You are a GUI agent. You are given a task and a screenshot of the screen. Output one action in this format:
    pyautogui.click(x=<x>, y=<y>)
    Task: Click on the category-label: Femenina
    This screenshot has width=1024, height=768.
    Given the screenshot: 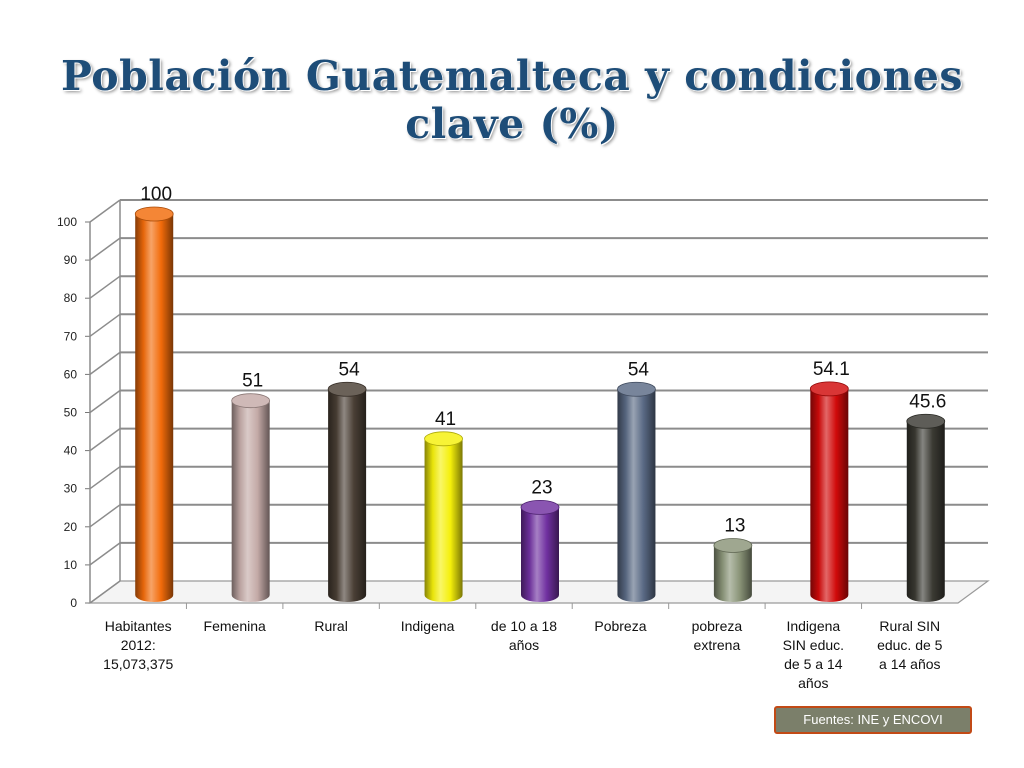 What is the action you would take?
    pyautogui.click(x=235, y=626)
    